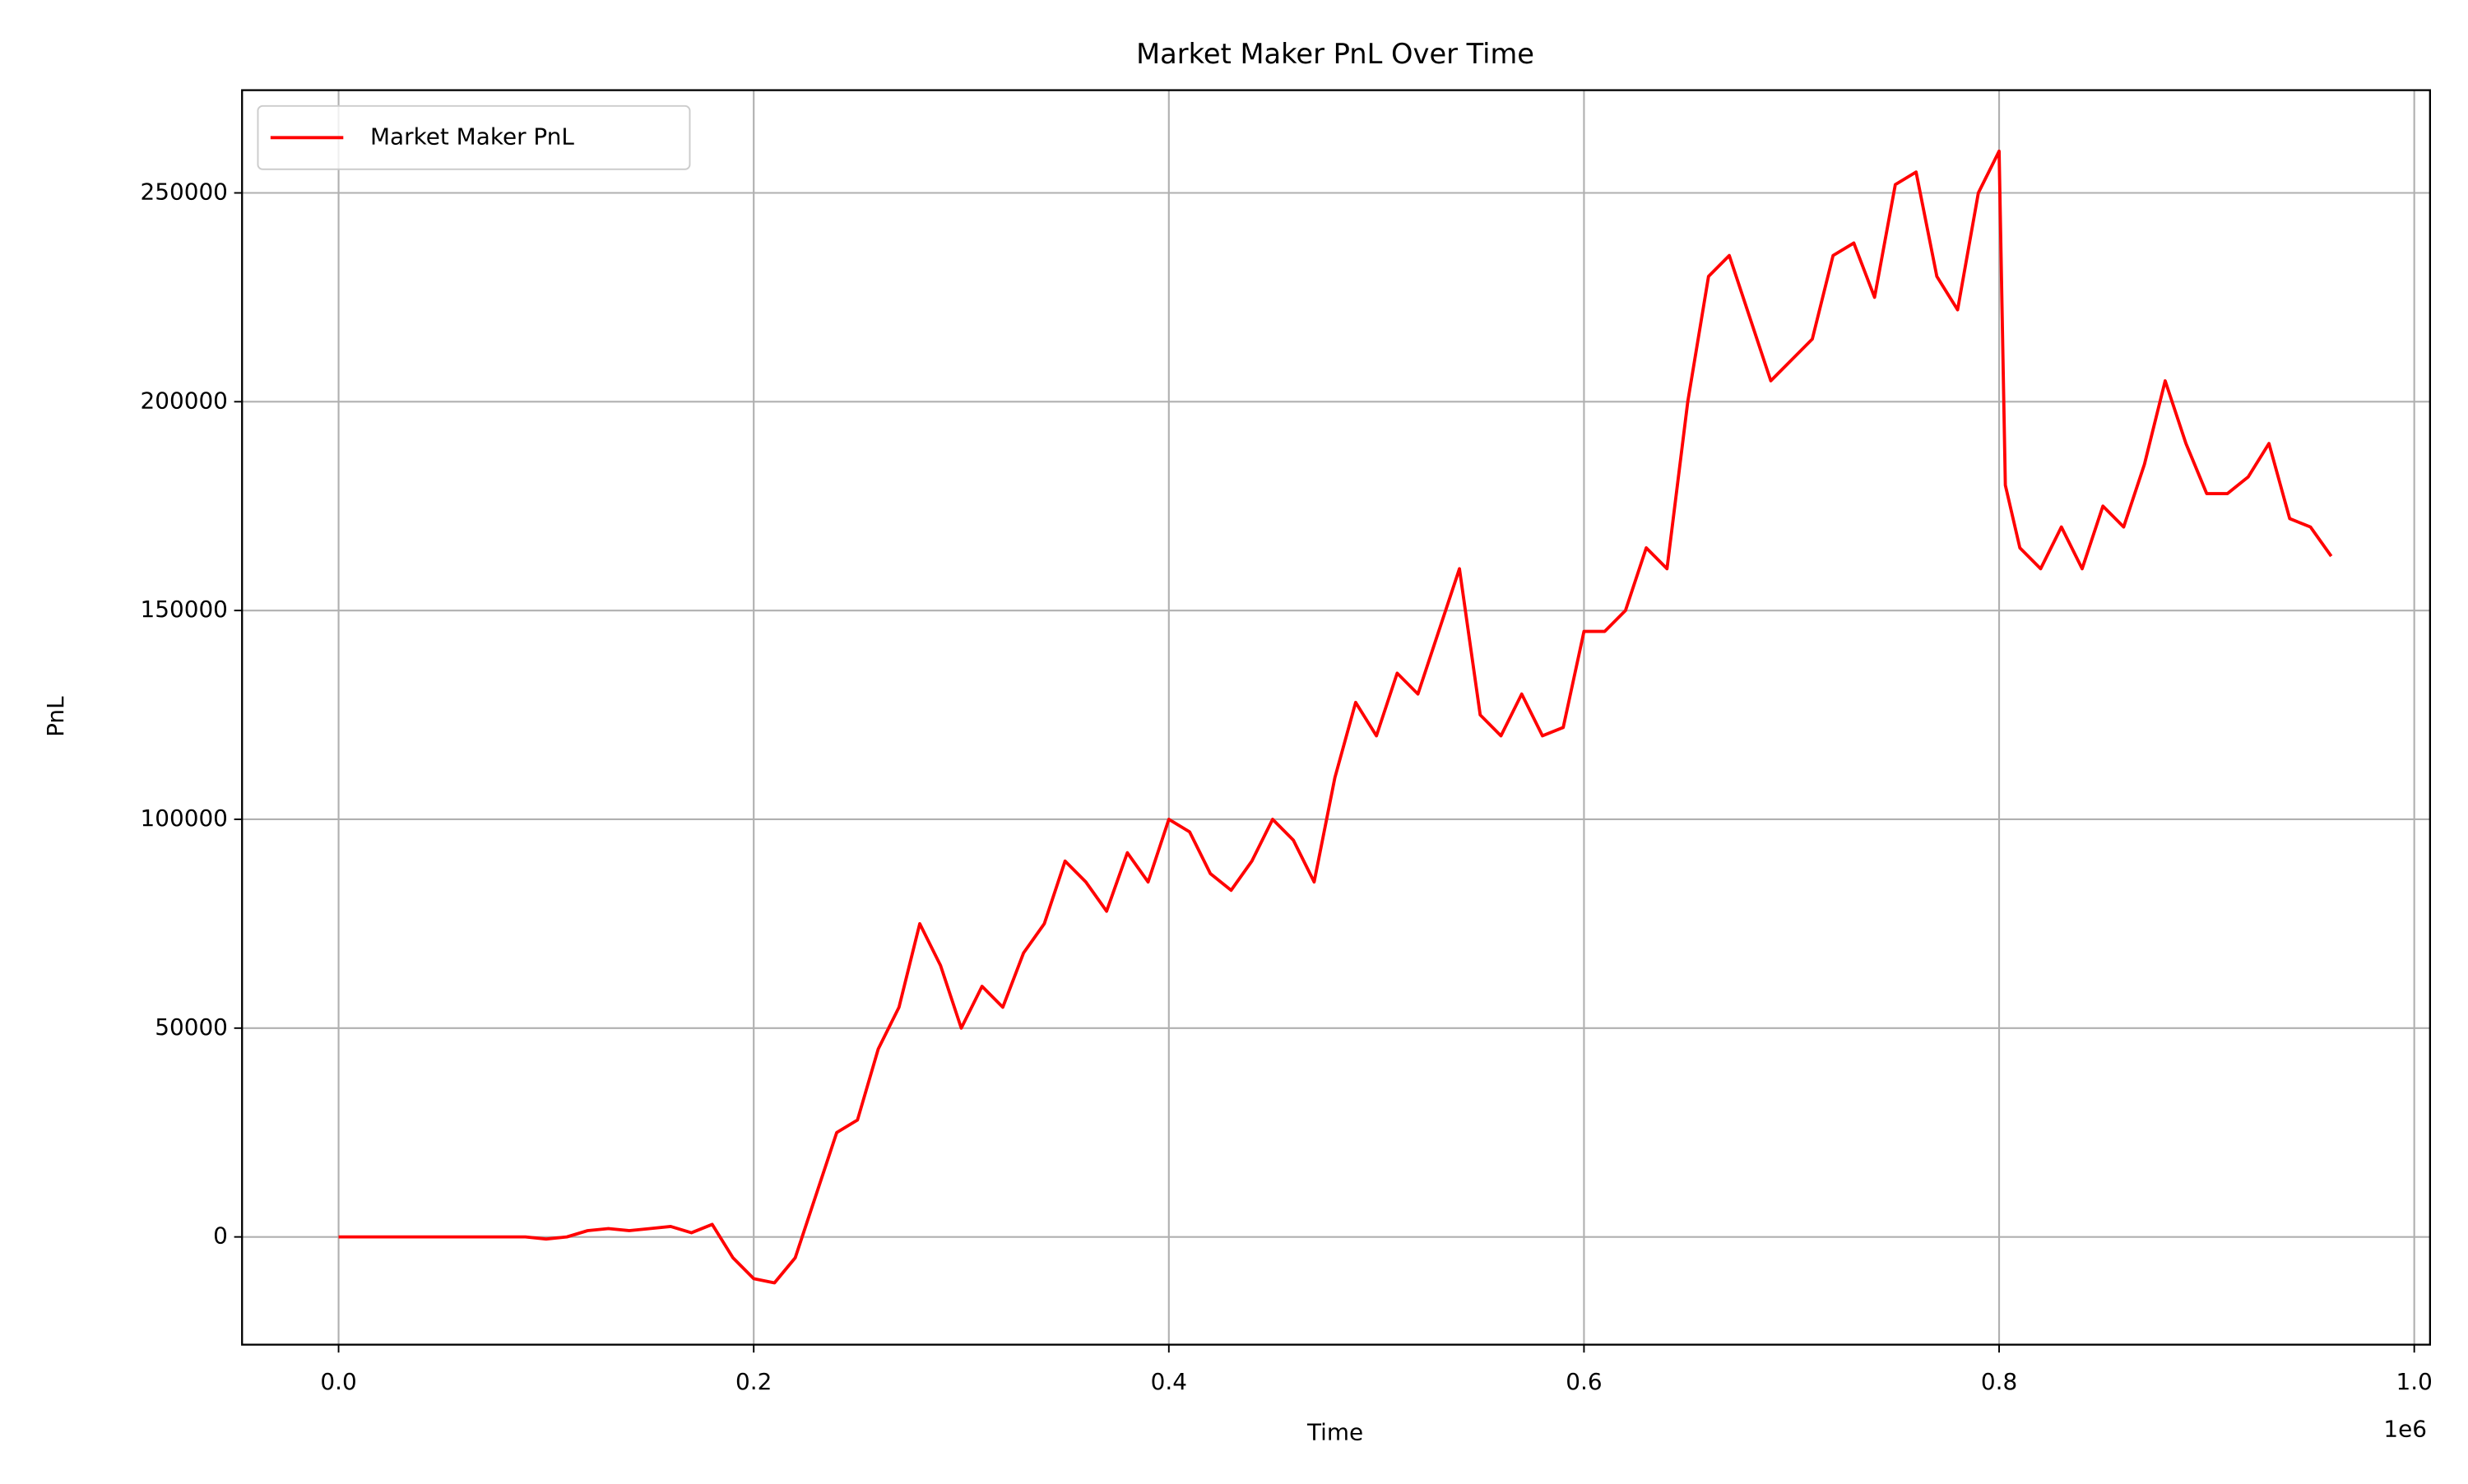 This screenshot has width=2468, height=1484. I want to click on y-tick-label: 250000, so click(184, 191).